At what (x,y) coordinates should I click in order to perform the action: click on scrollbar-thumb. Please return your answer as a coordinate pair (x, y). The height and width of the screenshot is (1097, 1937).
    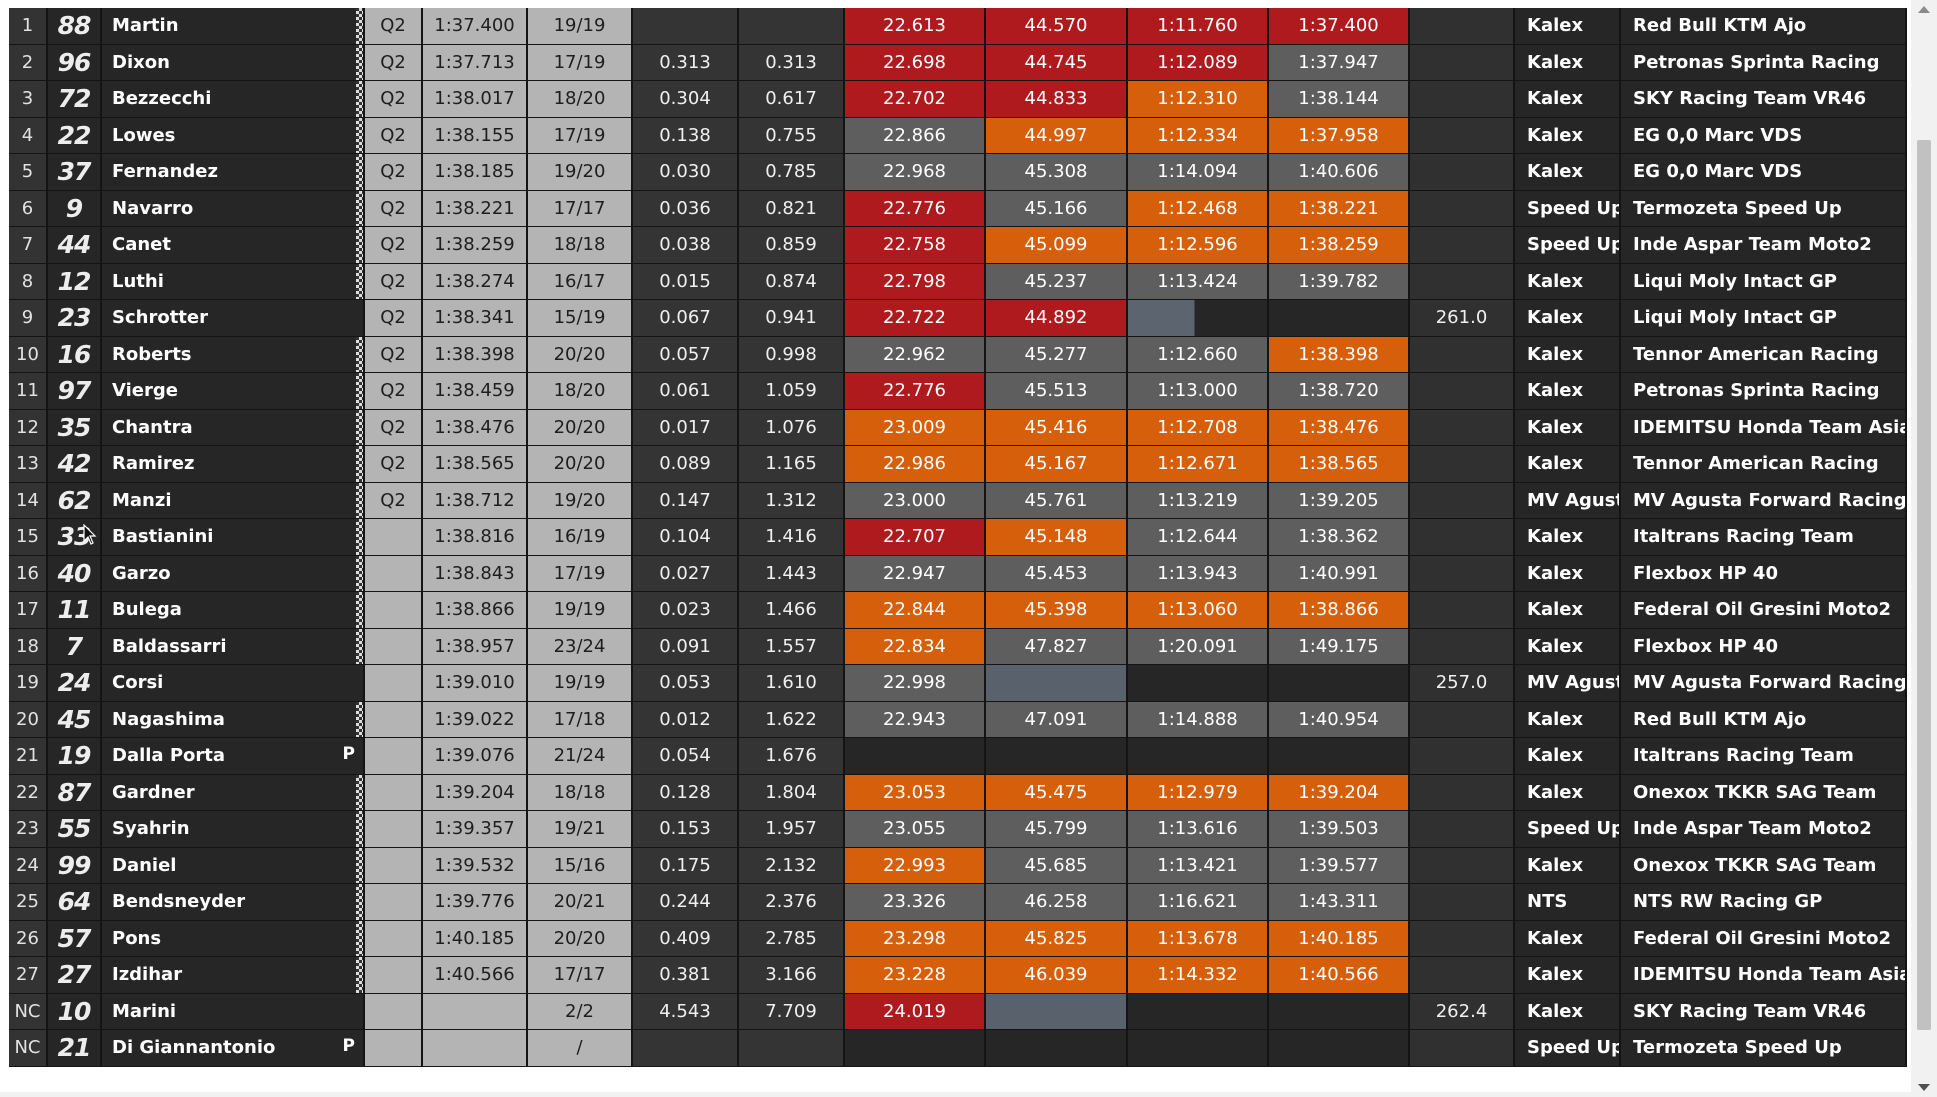
    Looking at the image, I should click on (1924, 585).